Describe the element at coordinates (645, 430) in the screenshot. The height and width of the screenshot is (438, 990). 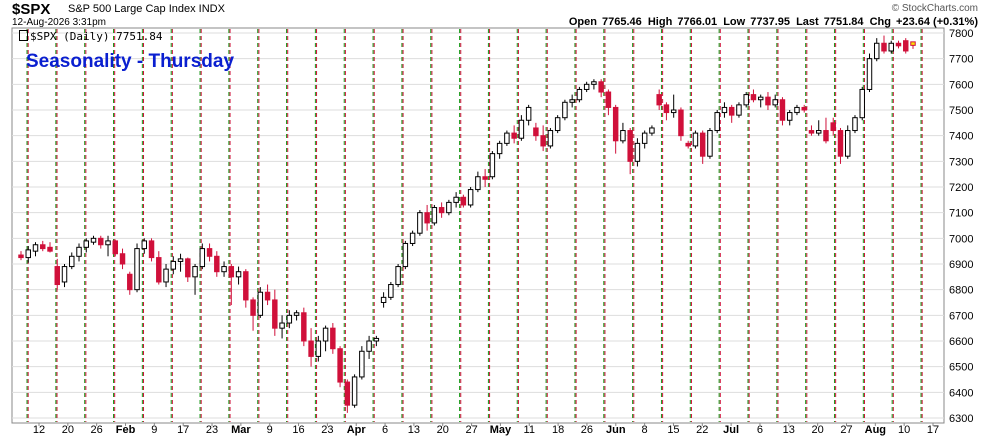
I see `x-tick-label: 8` at that location.